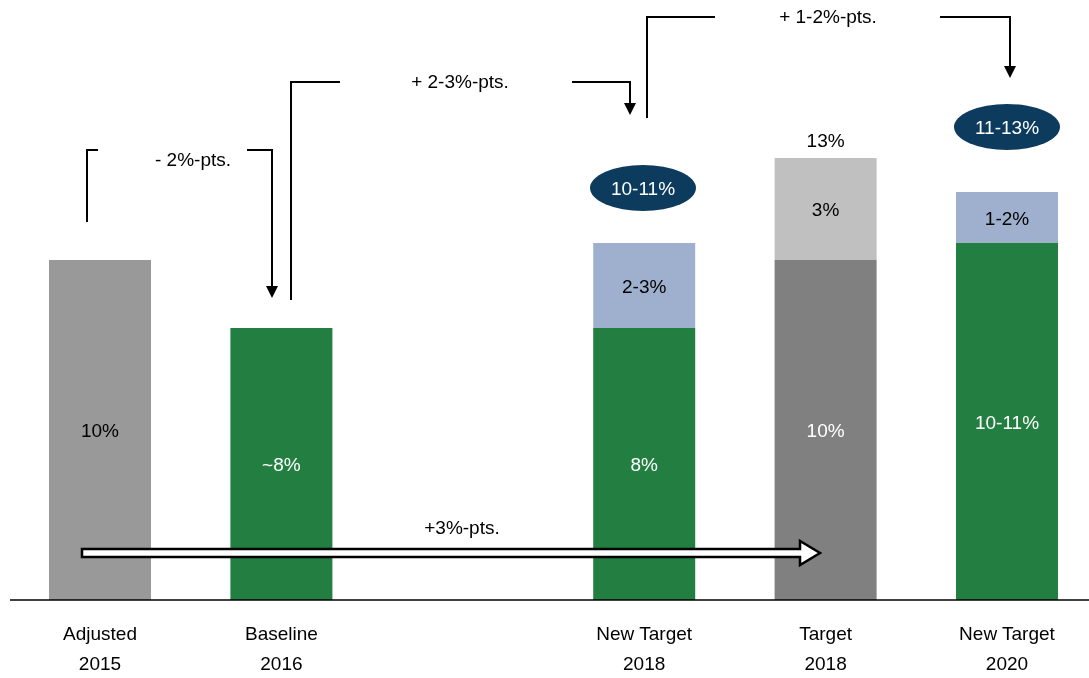  I want to click on text: + 1-2%-pts., so click(828, 16).